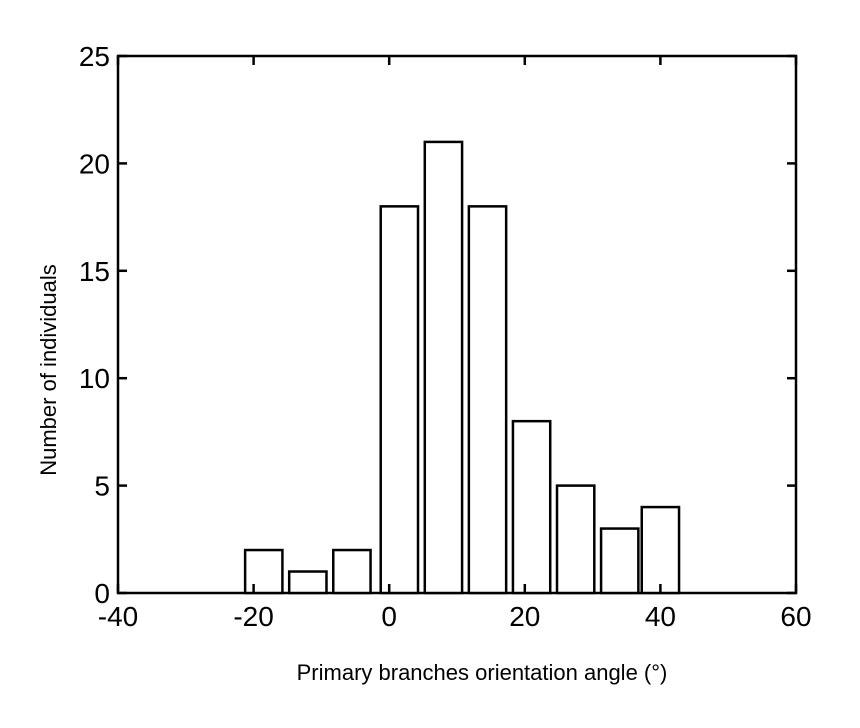  Describe the element at coordinates (118, 616) in the screenshot. I see `x-tick-label: -40` at that location.